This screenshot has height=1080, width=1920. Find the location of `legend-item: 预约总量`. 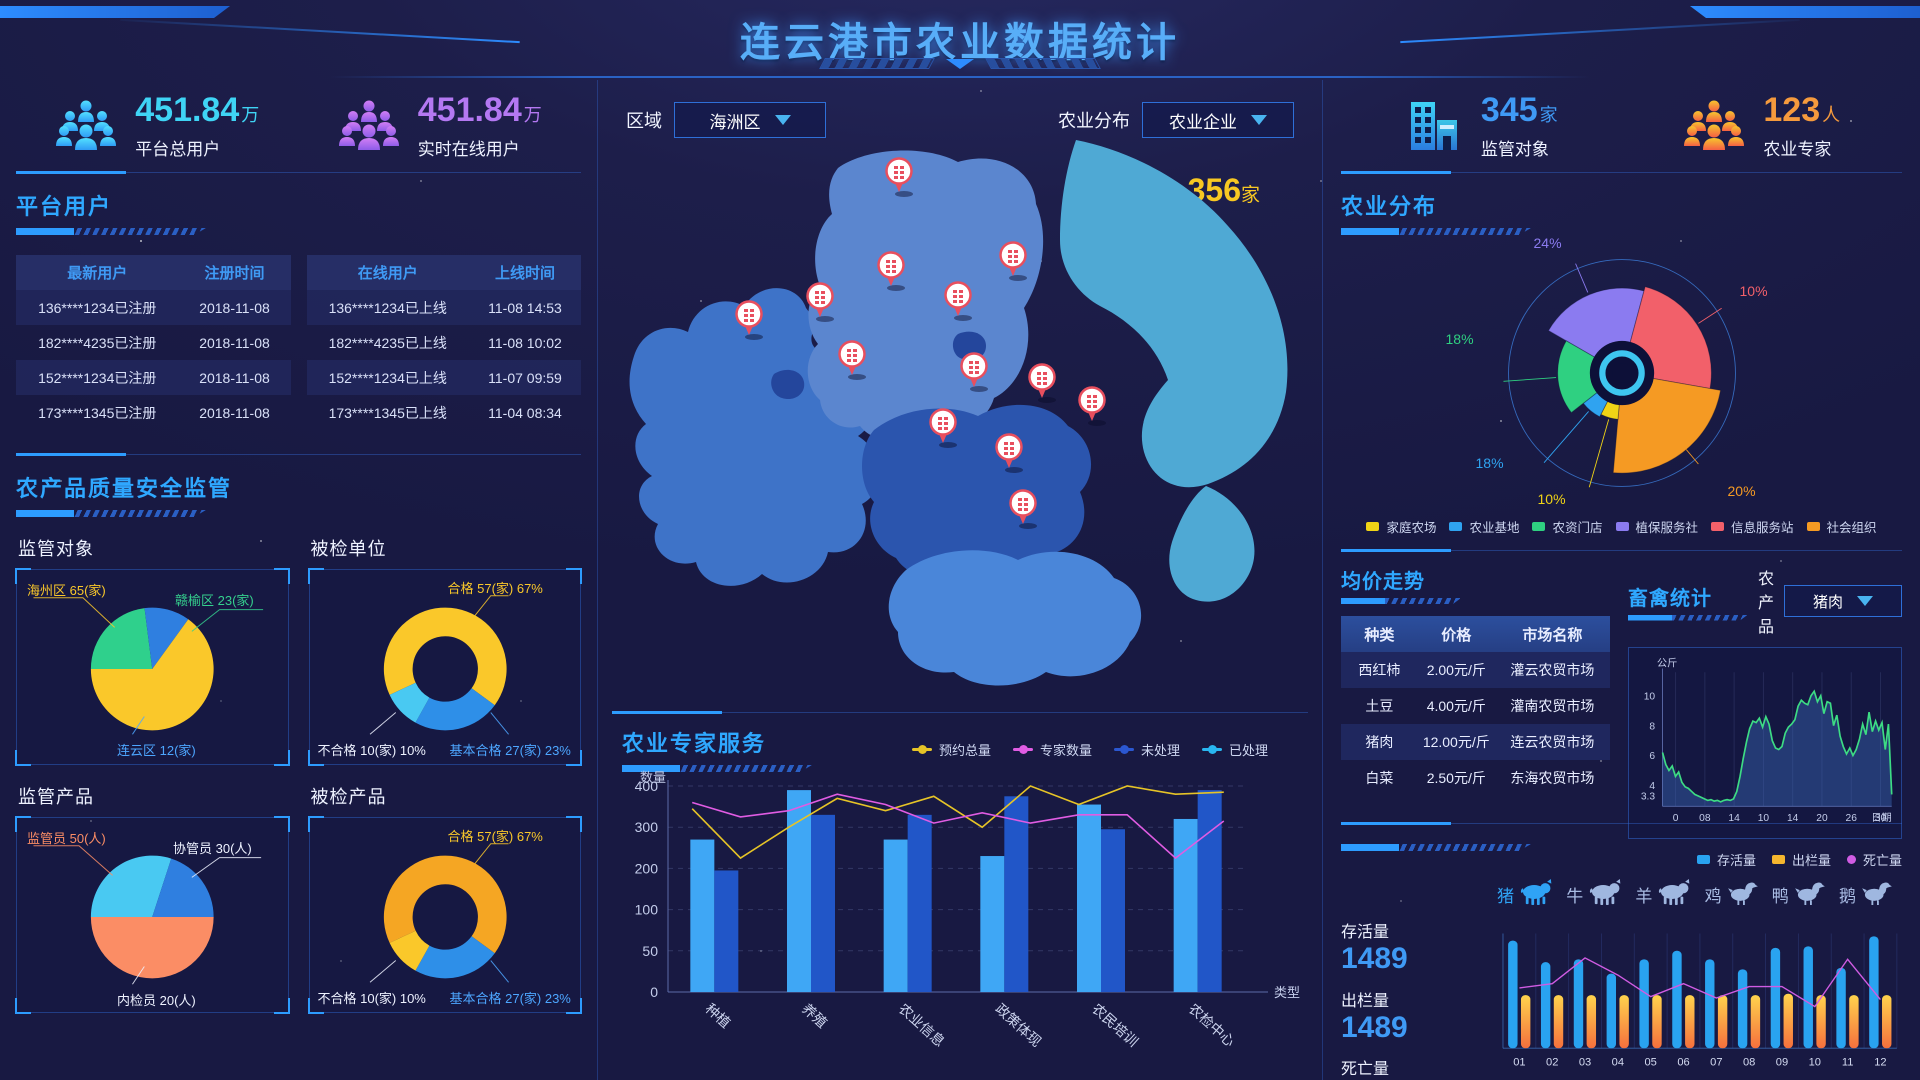

legend-item: 预约总量 is located at coordinates (951, 749).